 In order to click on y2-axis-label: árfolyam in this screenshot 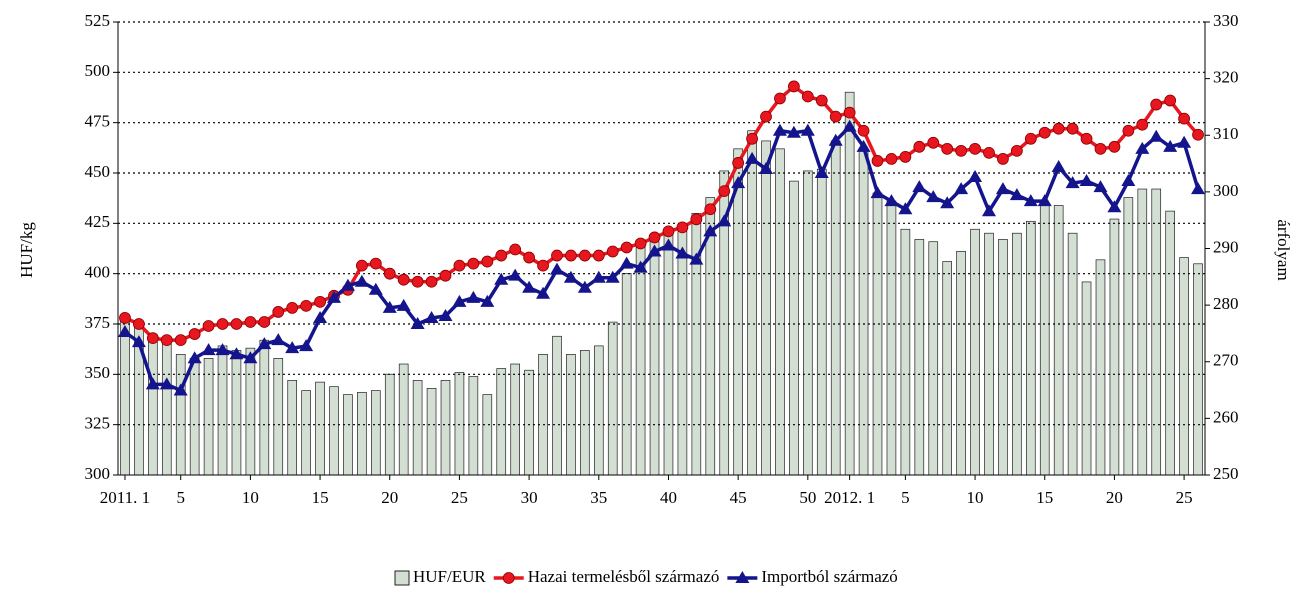, I will do `click(1283, 249)`.